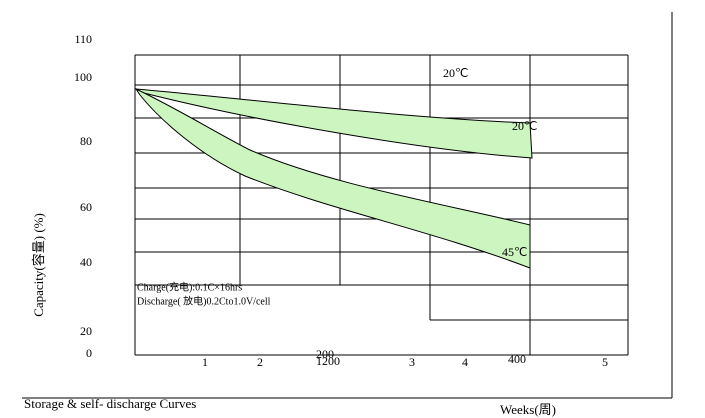 This screenshot has height=418, width=705. What do you see at coordinates (86, 262) in the screenshot?
I see `y-tick-label: 40` at bounding box center [86, 262].